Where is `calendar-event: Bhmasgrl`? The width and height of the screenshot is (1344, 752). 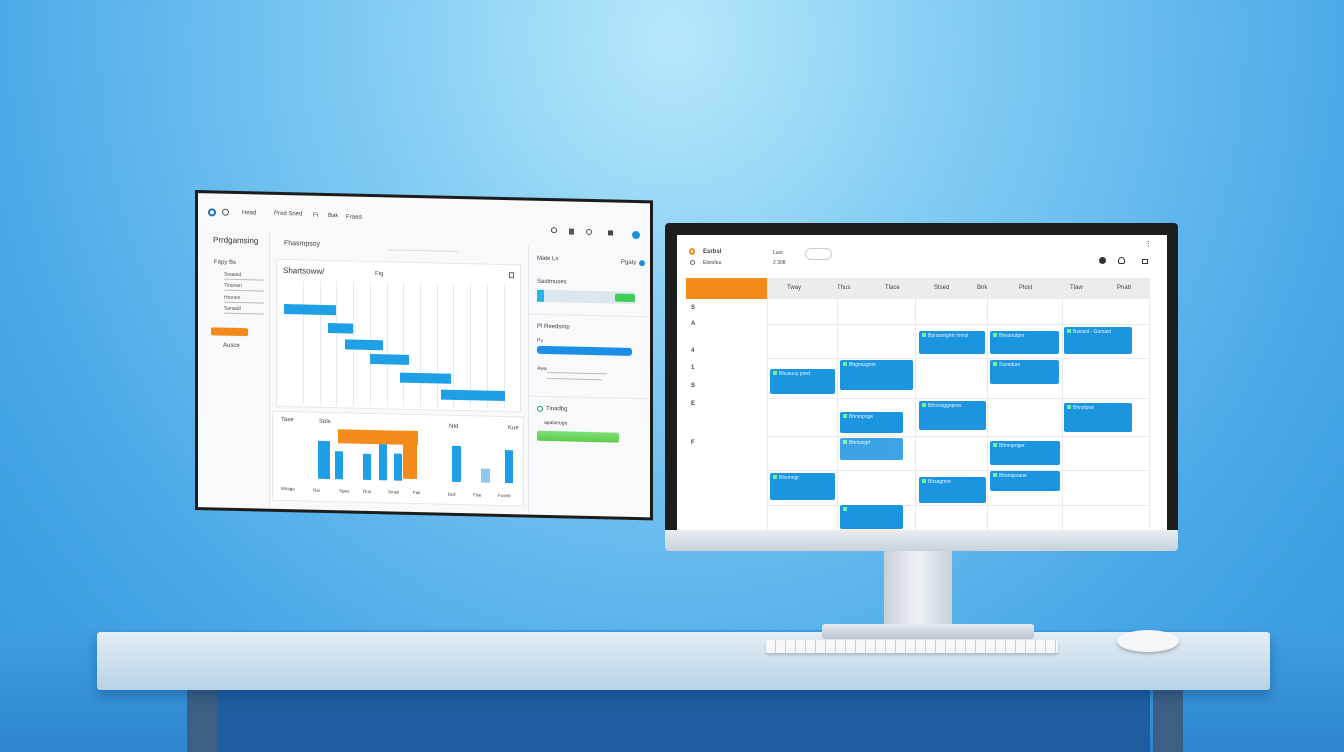
calendar-event: Bhmasgrl is located at coordinates (871, 449).